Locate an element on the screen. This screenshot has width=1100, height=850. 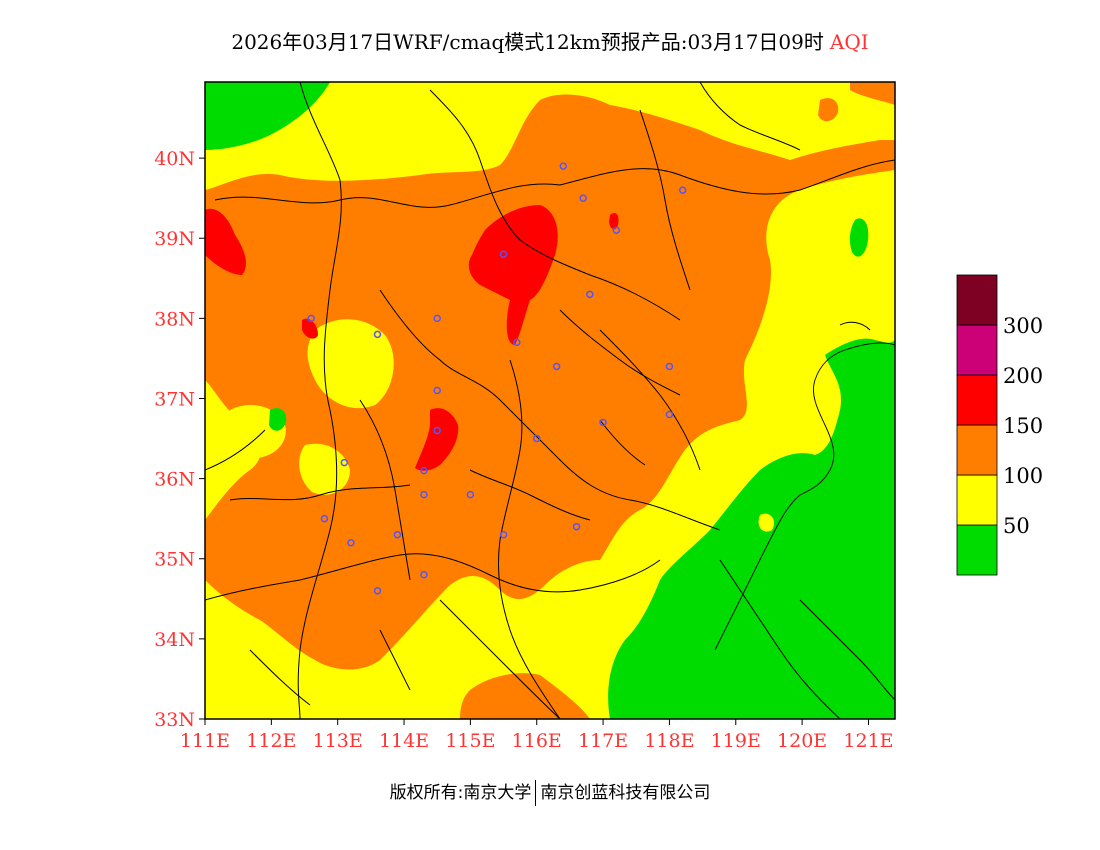
lon-tick-label: 117E is located at coordinates (603, 741).